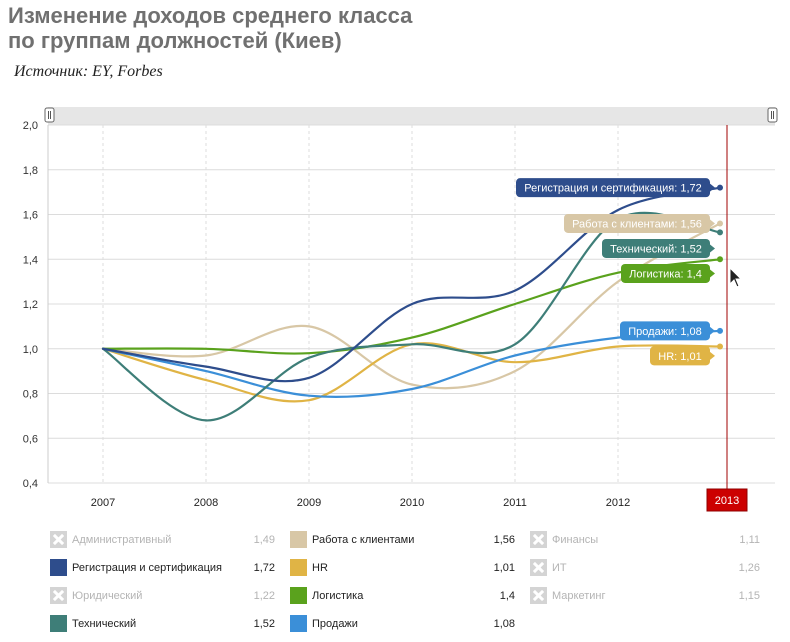  Describe the element at coordinates (30, 484) in the screenshot. I see `y-tick-label: 0,4` at that location.